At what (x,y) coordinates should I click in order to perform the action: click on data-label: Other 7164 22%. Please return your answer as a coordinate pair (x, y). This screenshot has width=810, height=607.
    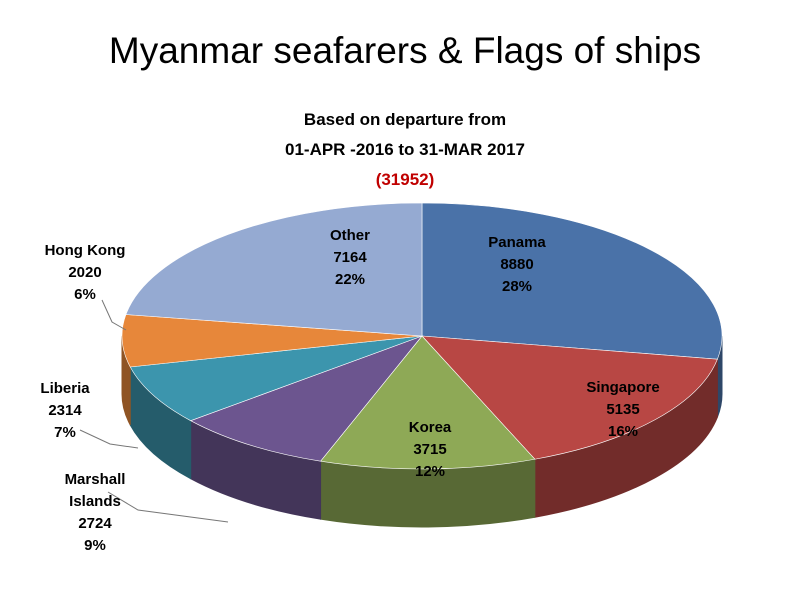
    Looking at the image, I should click on (350, 258).